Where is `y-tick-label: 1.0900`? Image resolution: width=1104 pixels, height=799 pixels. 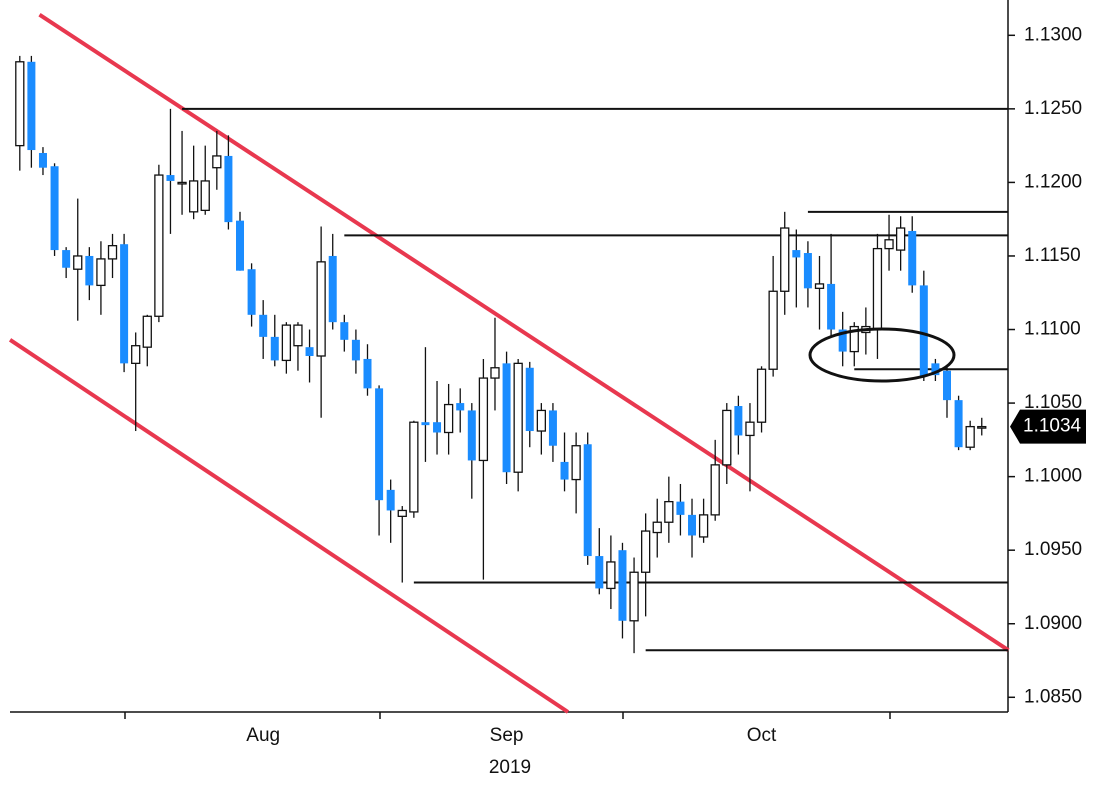
y-tick-label: 1.0900 is located at coordinates (1053, 623).